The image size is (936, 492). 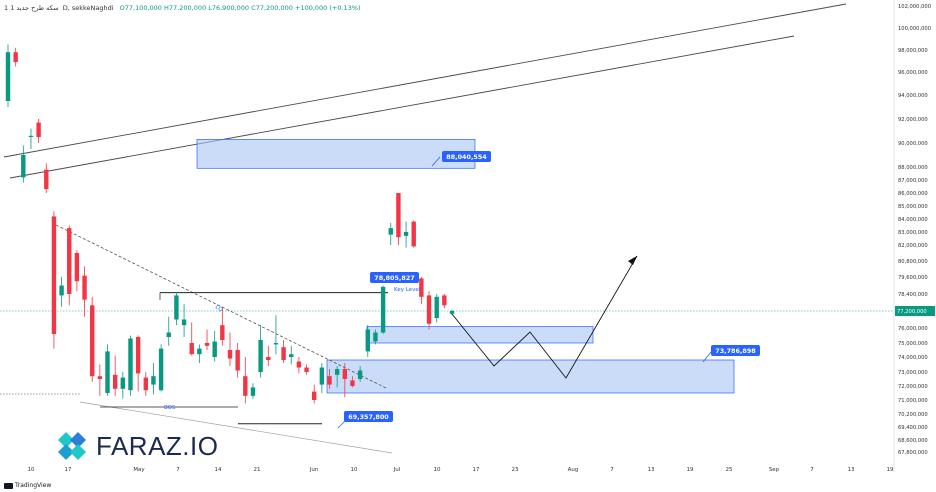 What do you see at coordinates (913, 428) in the screenshot?
I see `price-axis-label: 69,400,000` at bounding box center [913, 428].